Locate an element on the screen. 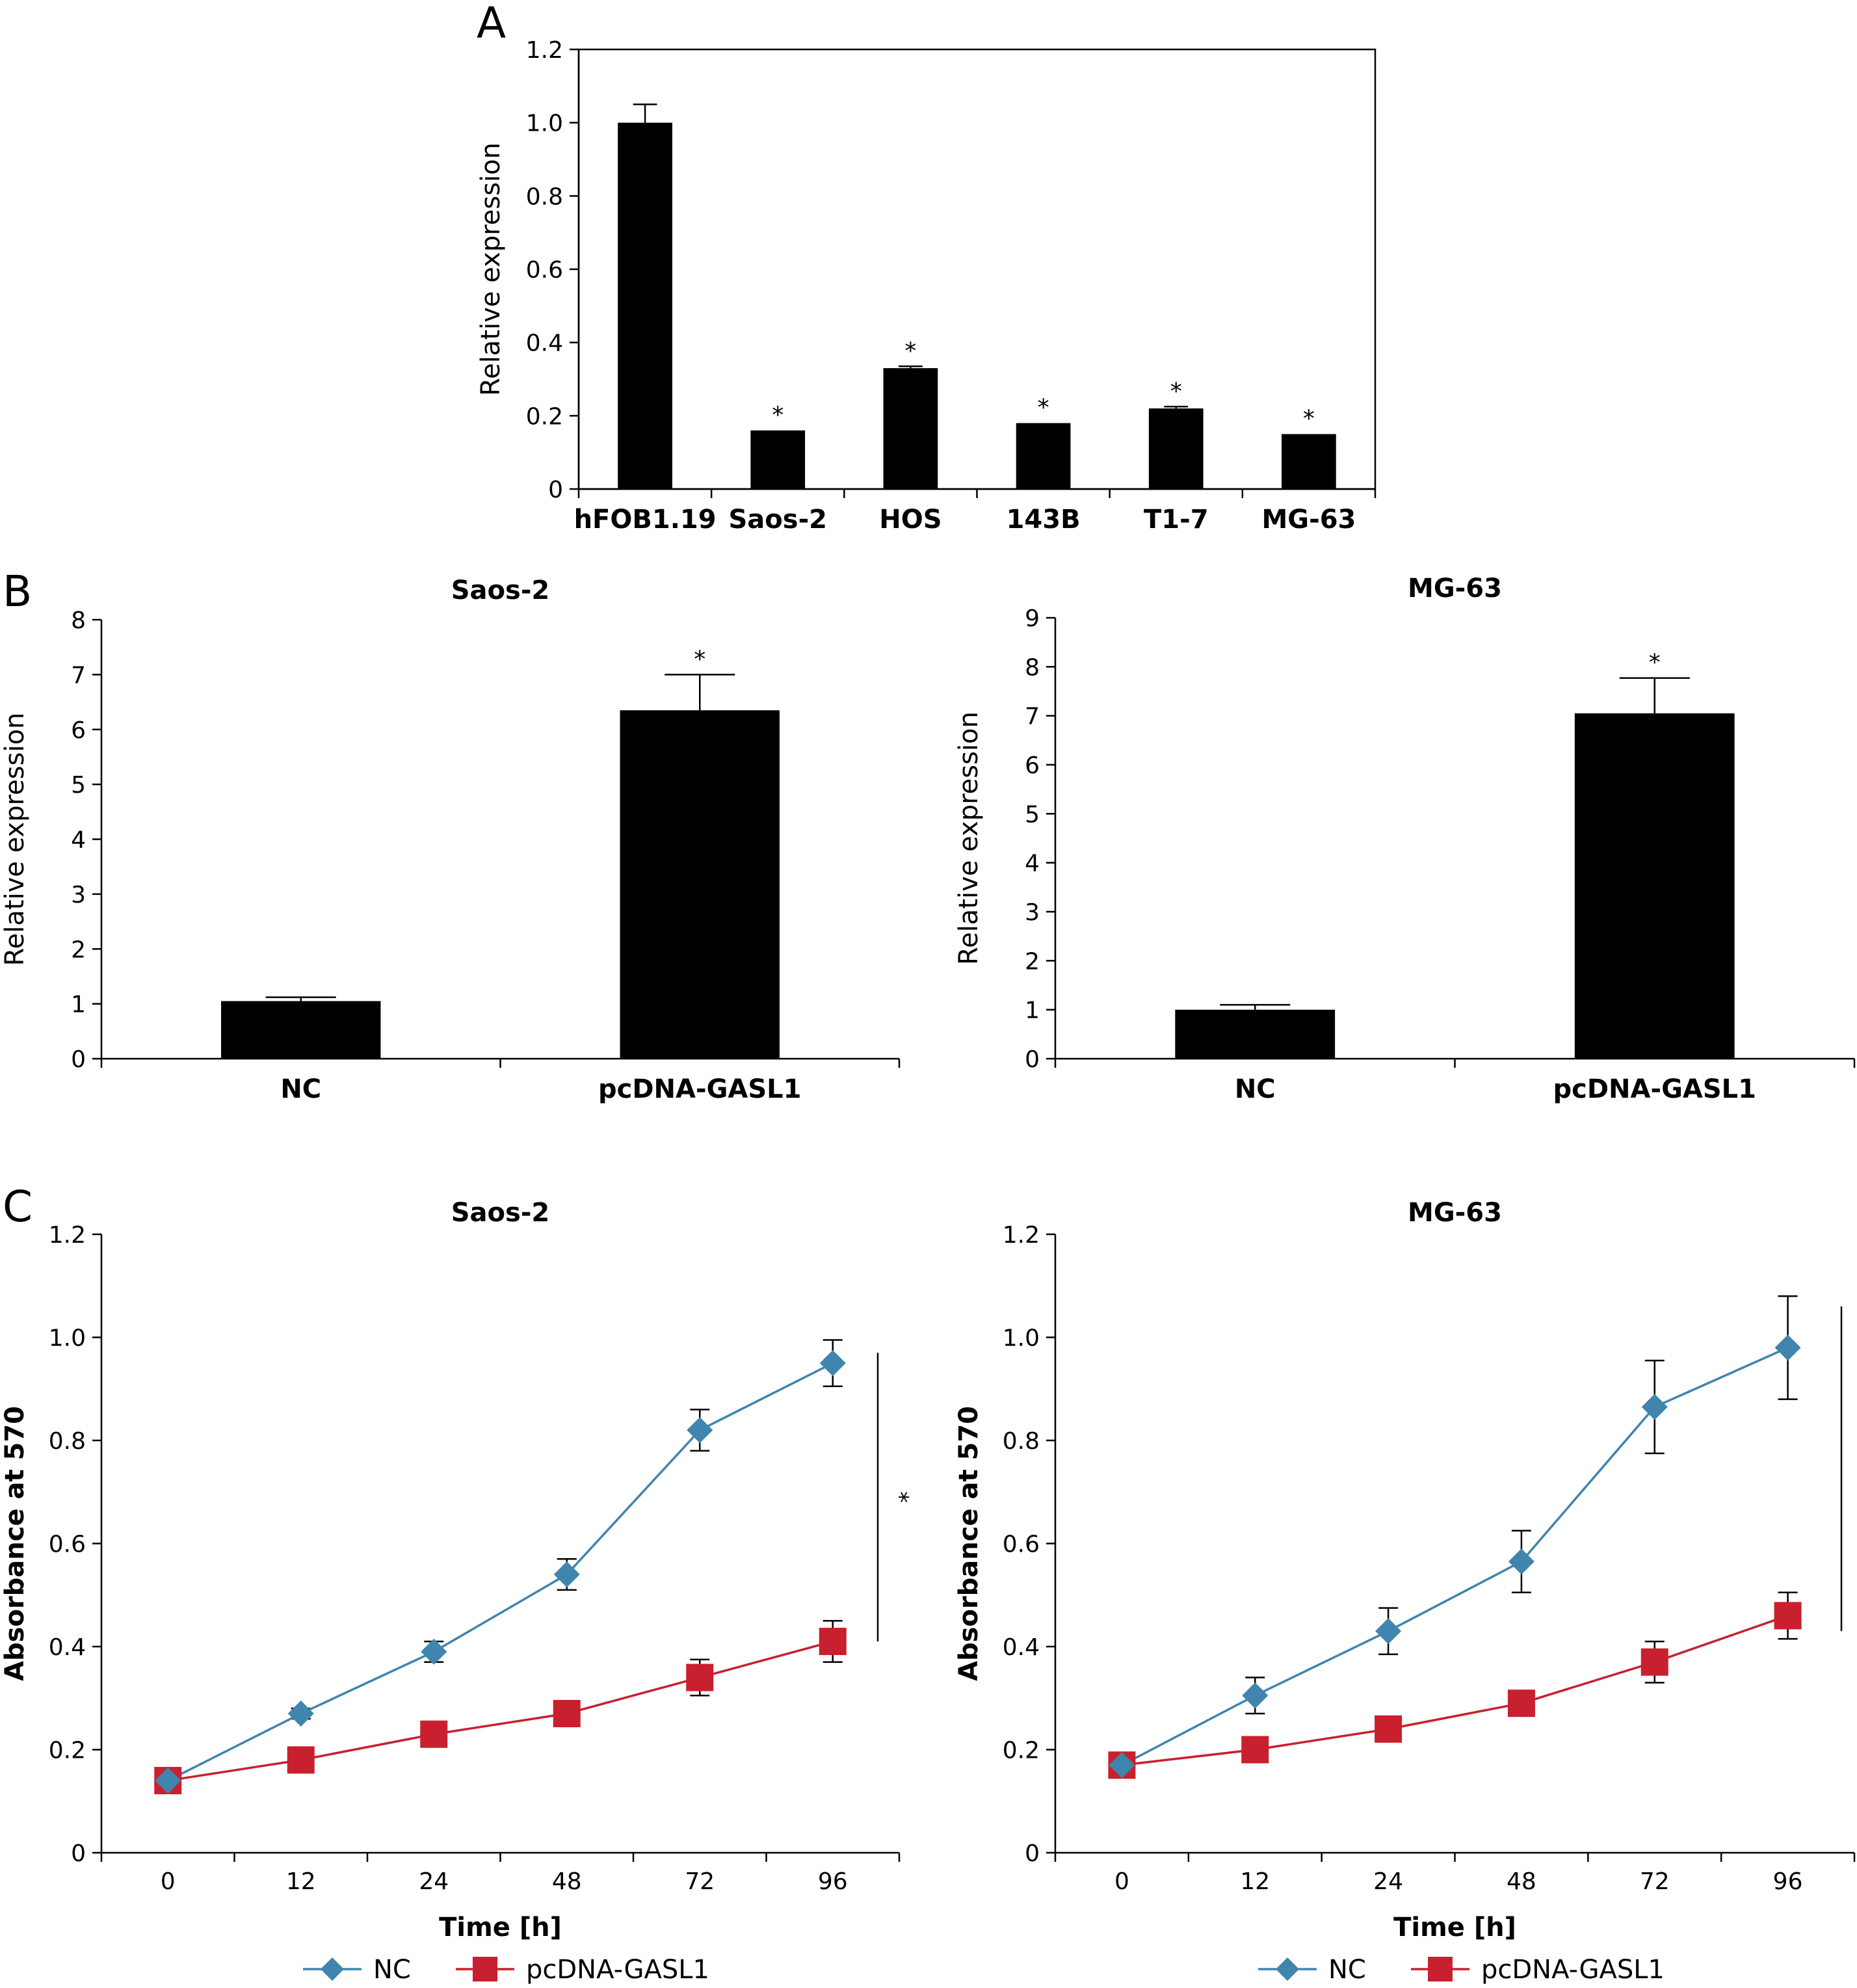 Image resolution: width=1857 pixels, height=1988 pixels. chart-title: Saos-2 is located at coordinates (500, 590).